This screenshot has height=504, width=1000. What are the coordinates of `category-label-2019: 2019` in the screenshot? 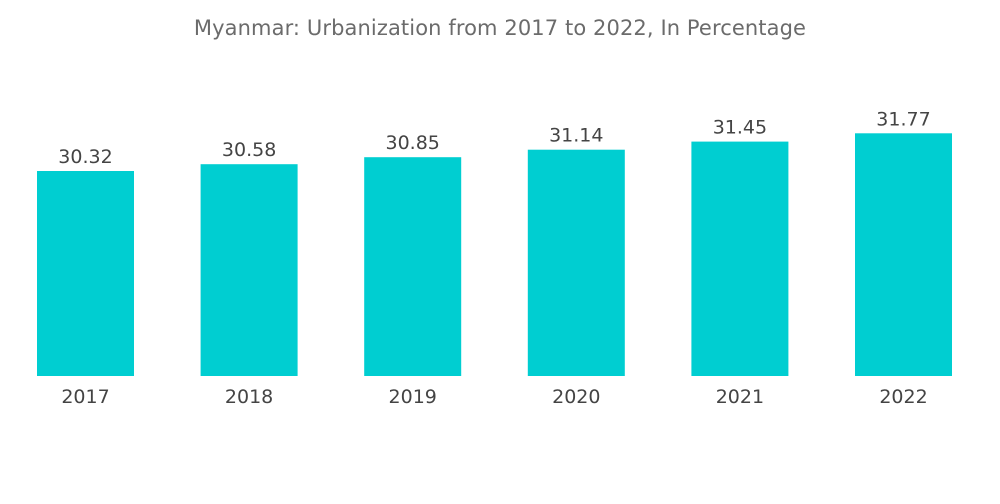 It's located at (413, 397).